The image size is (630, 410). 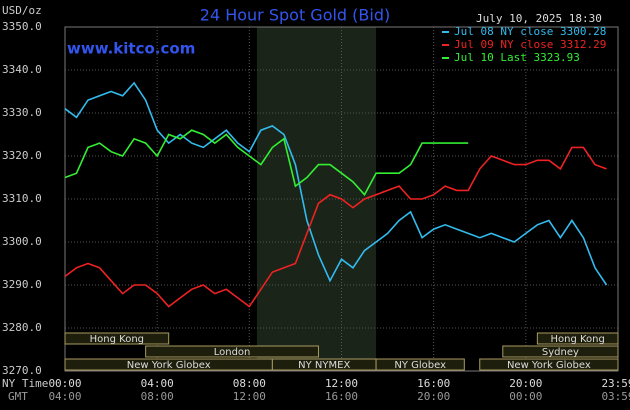 What do you see at coordinates (22, 26) in the screenshot?
I see `y-tick-label: 3350.0` at bounding box center [22, 26].